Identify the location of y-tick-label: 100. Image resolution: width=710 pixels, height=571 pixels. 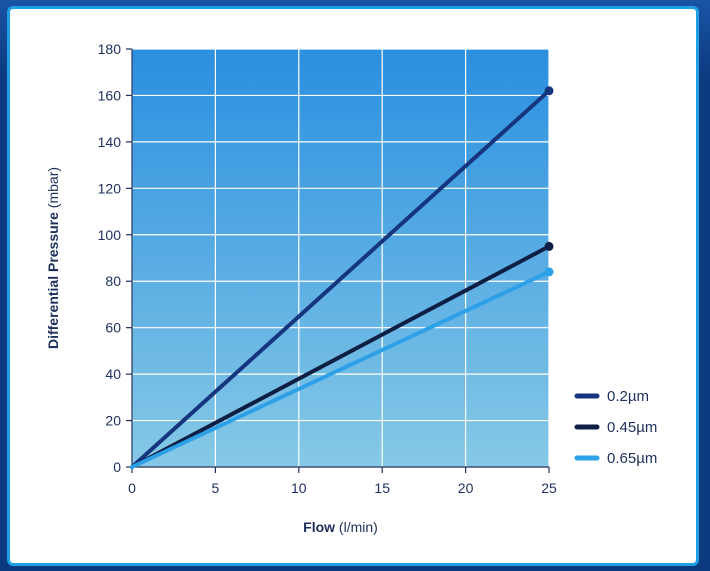
(110, 235).